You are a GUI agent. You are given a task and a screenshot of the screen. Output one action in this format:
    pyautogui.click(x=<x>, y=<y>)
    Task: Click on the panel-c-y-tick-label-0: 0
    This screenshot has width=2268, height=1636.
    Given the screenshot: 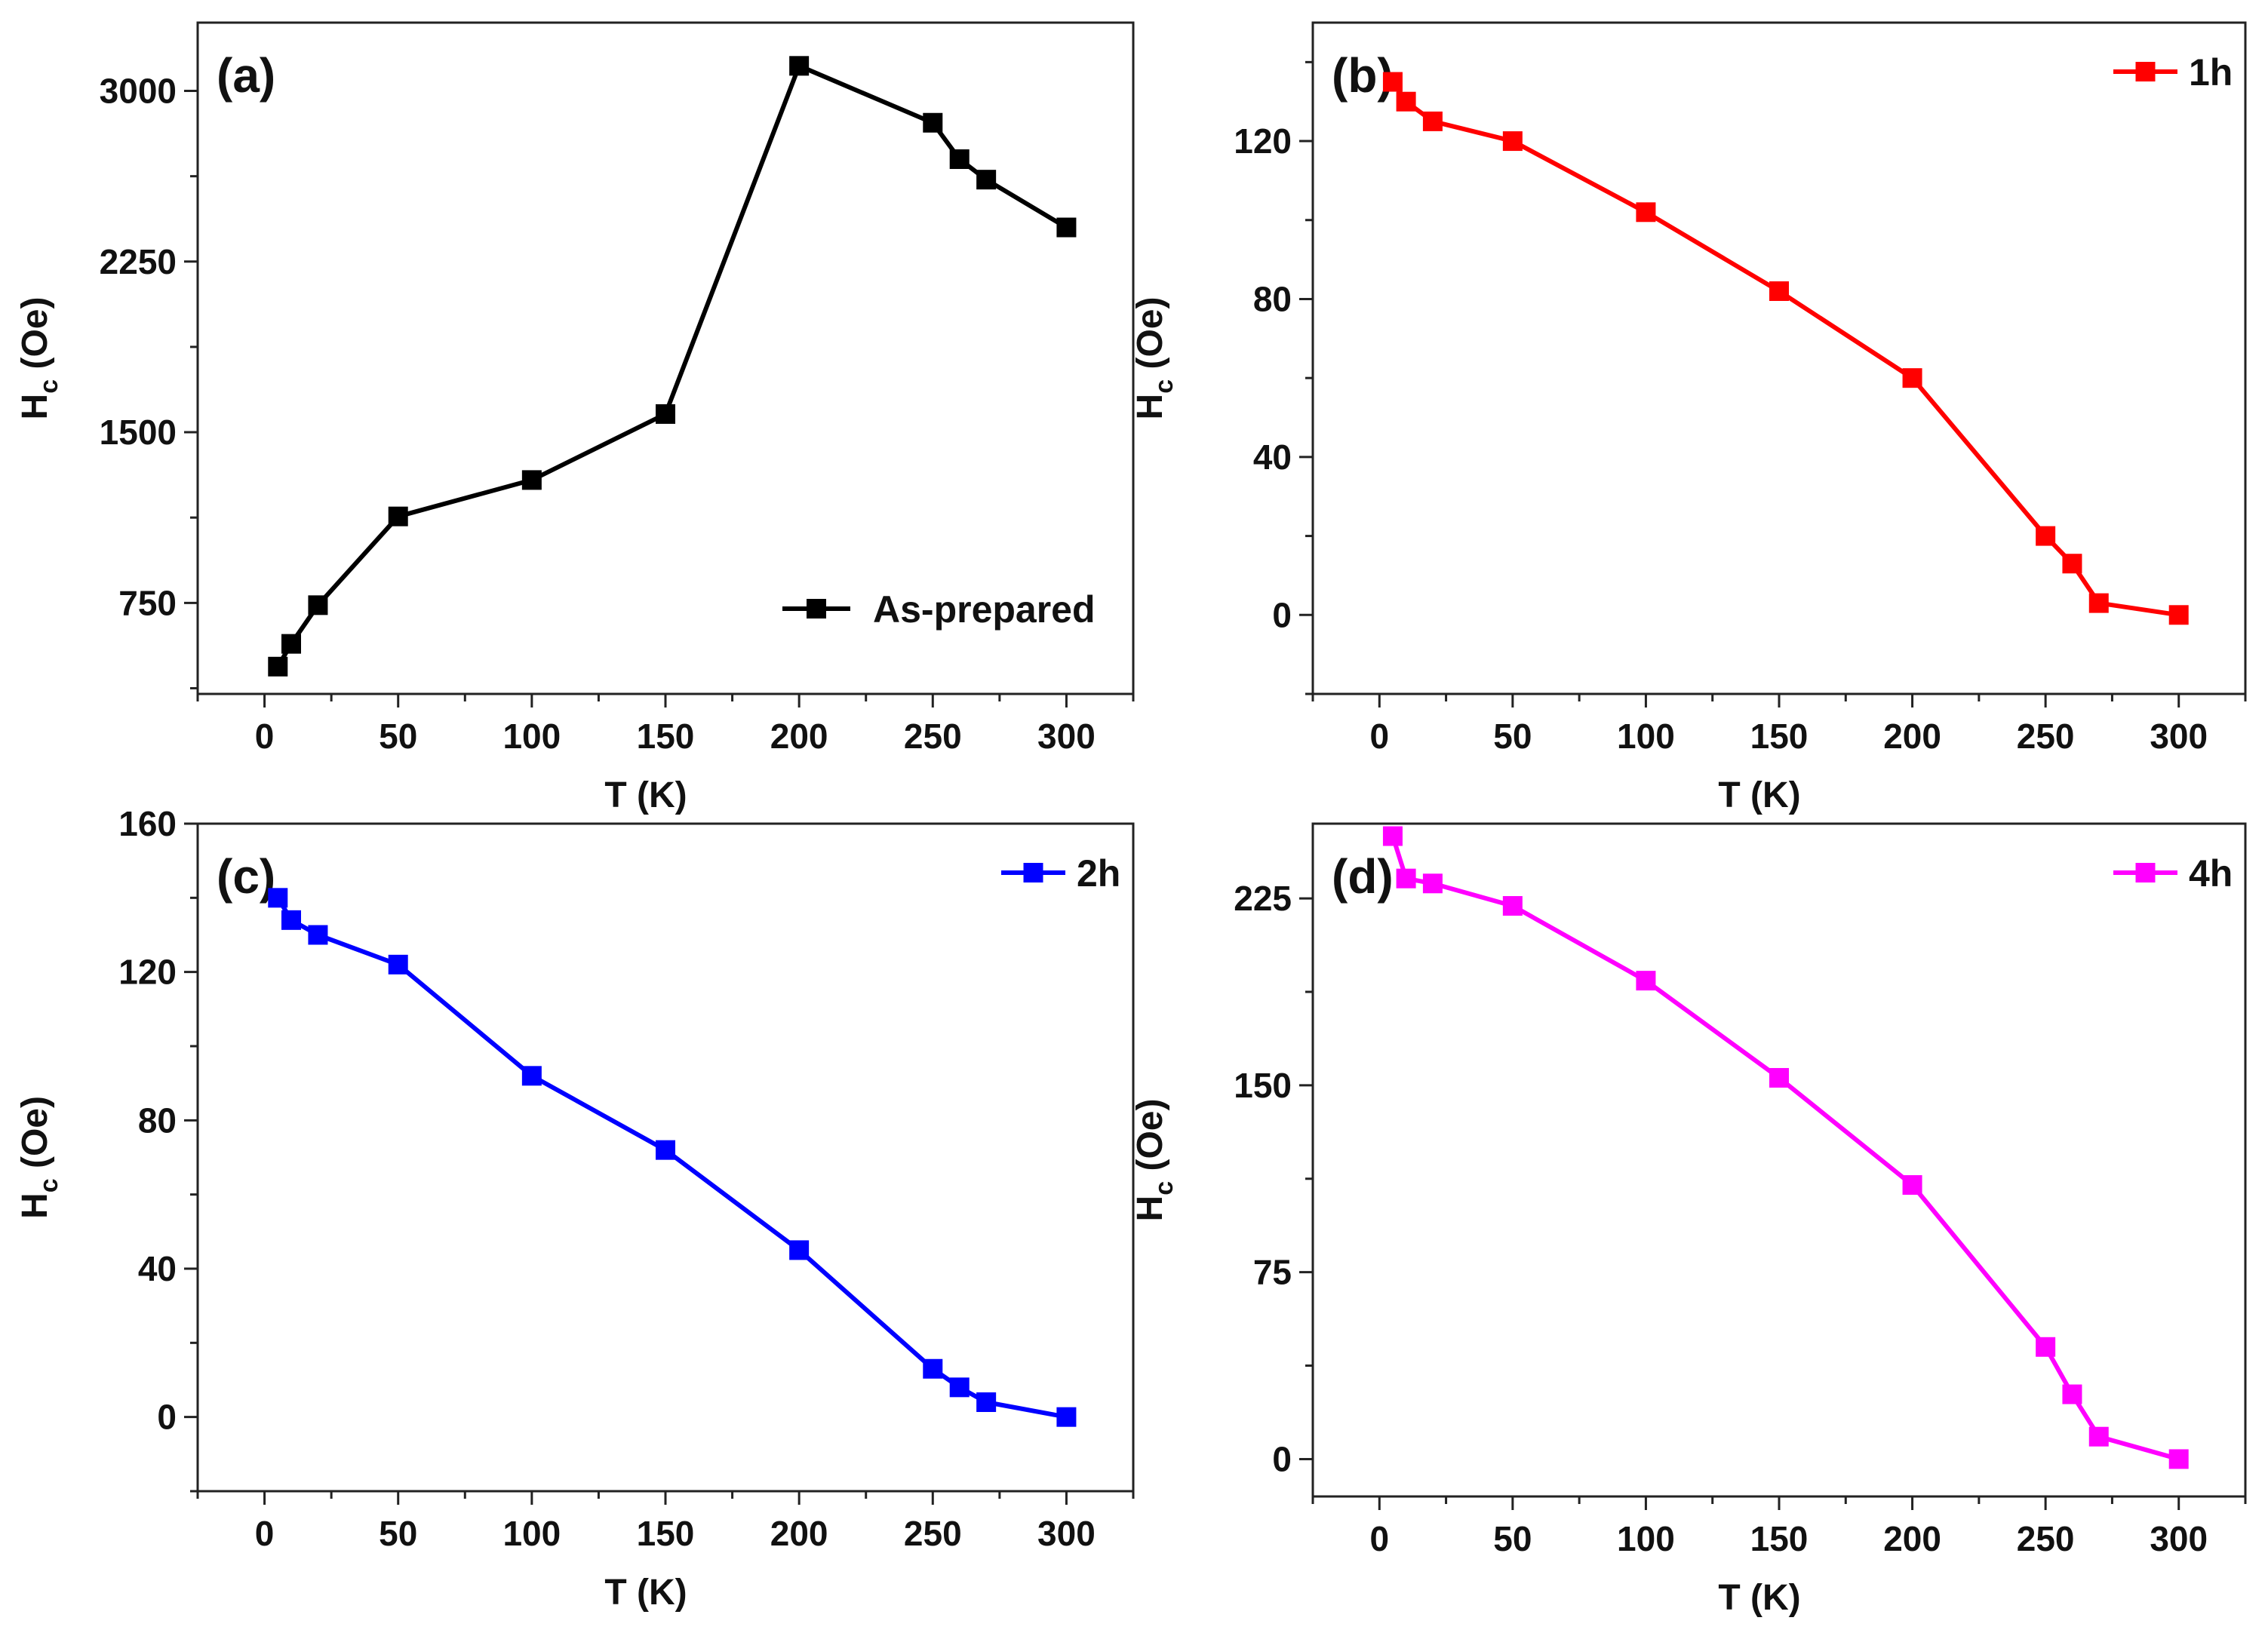 What is the action you would take?
    pyautogui.click(x=167, y=1417)
    